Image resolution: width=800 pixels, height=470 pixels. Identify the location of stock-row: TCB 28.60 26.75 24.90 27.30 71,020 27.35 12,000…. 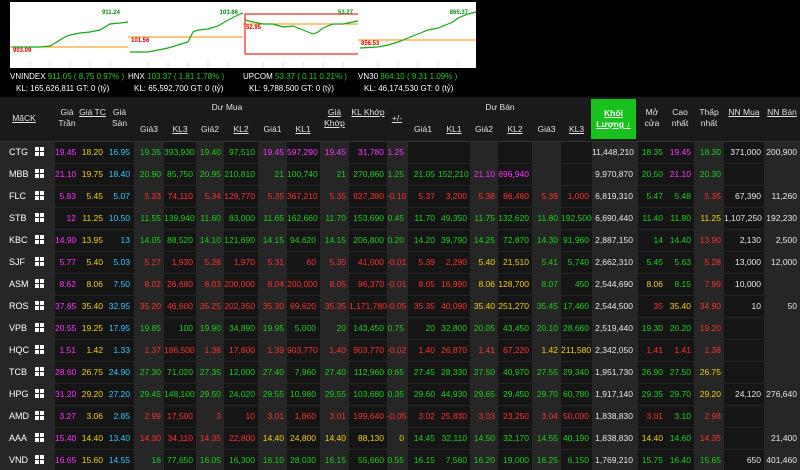
(400, 373).